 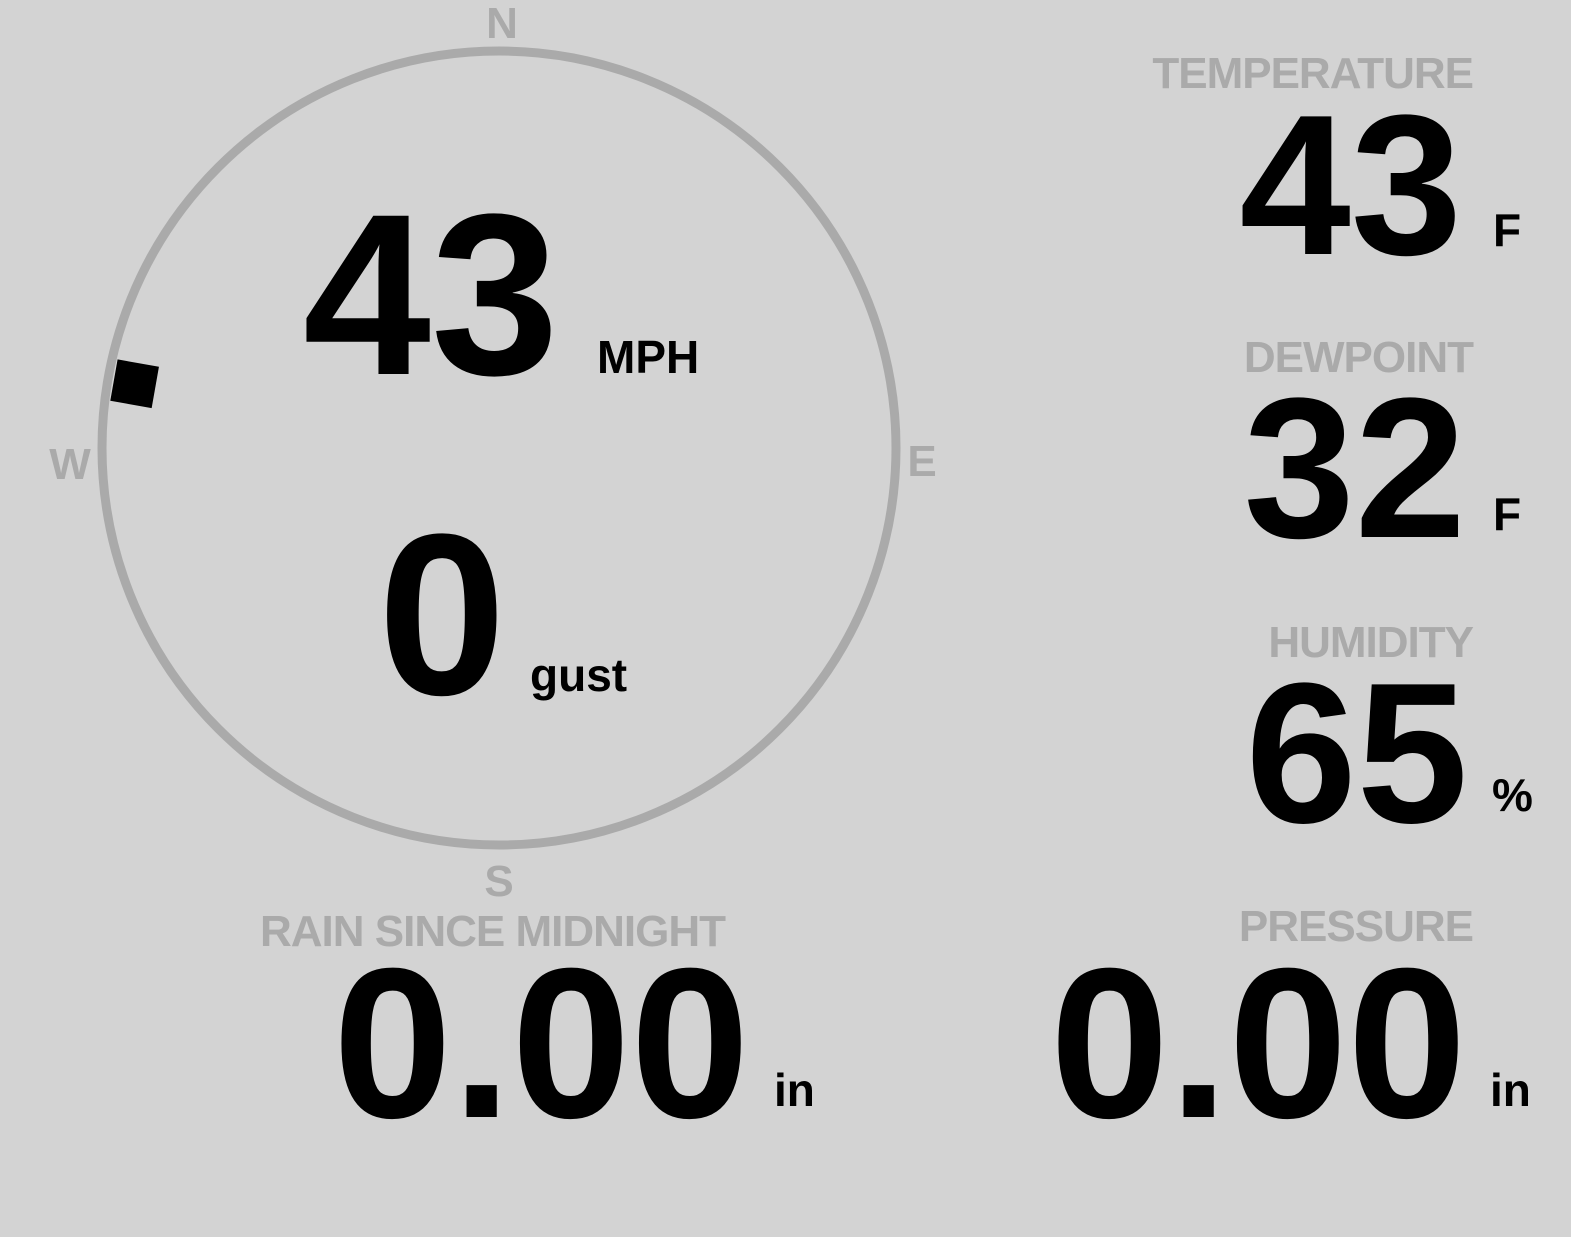 I want to click on temperature-label: TEMPERATURE, so click(x=1313, y=73).